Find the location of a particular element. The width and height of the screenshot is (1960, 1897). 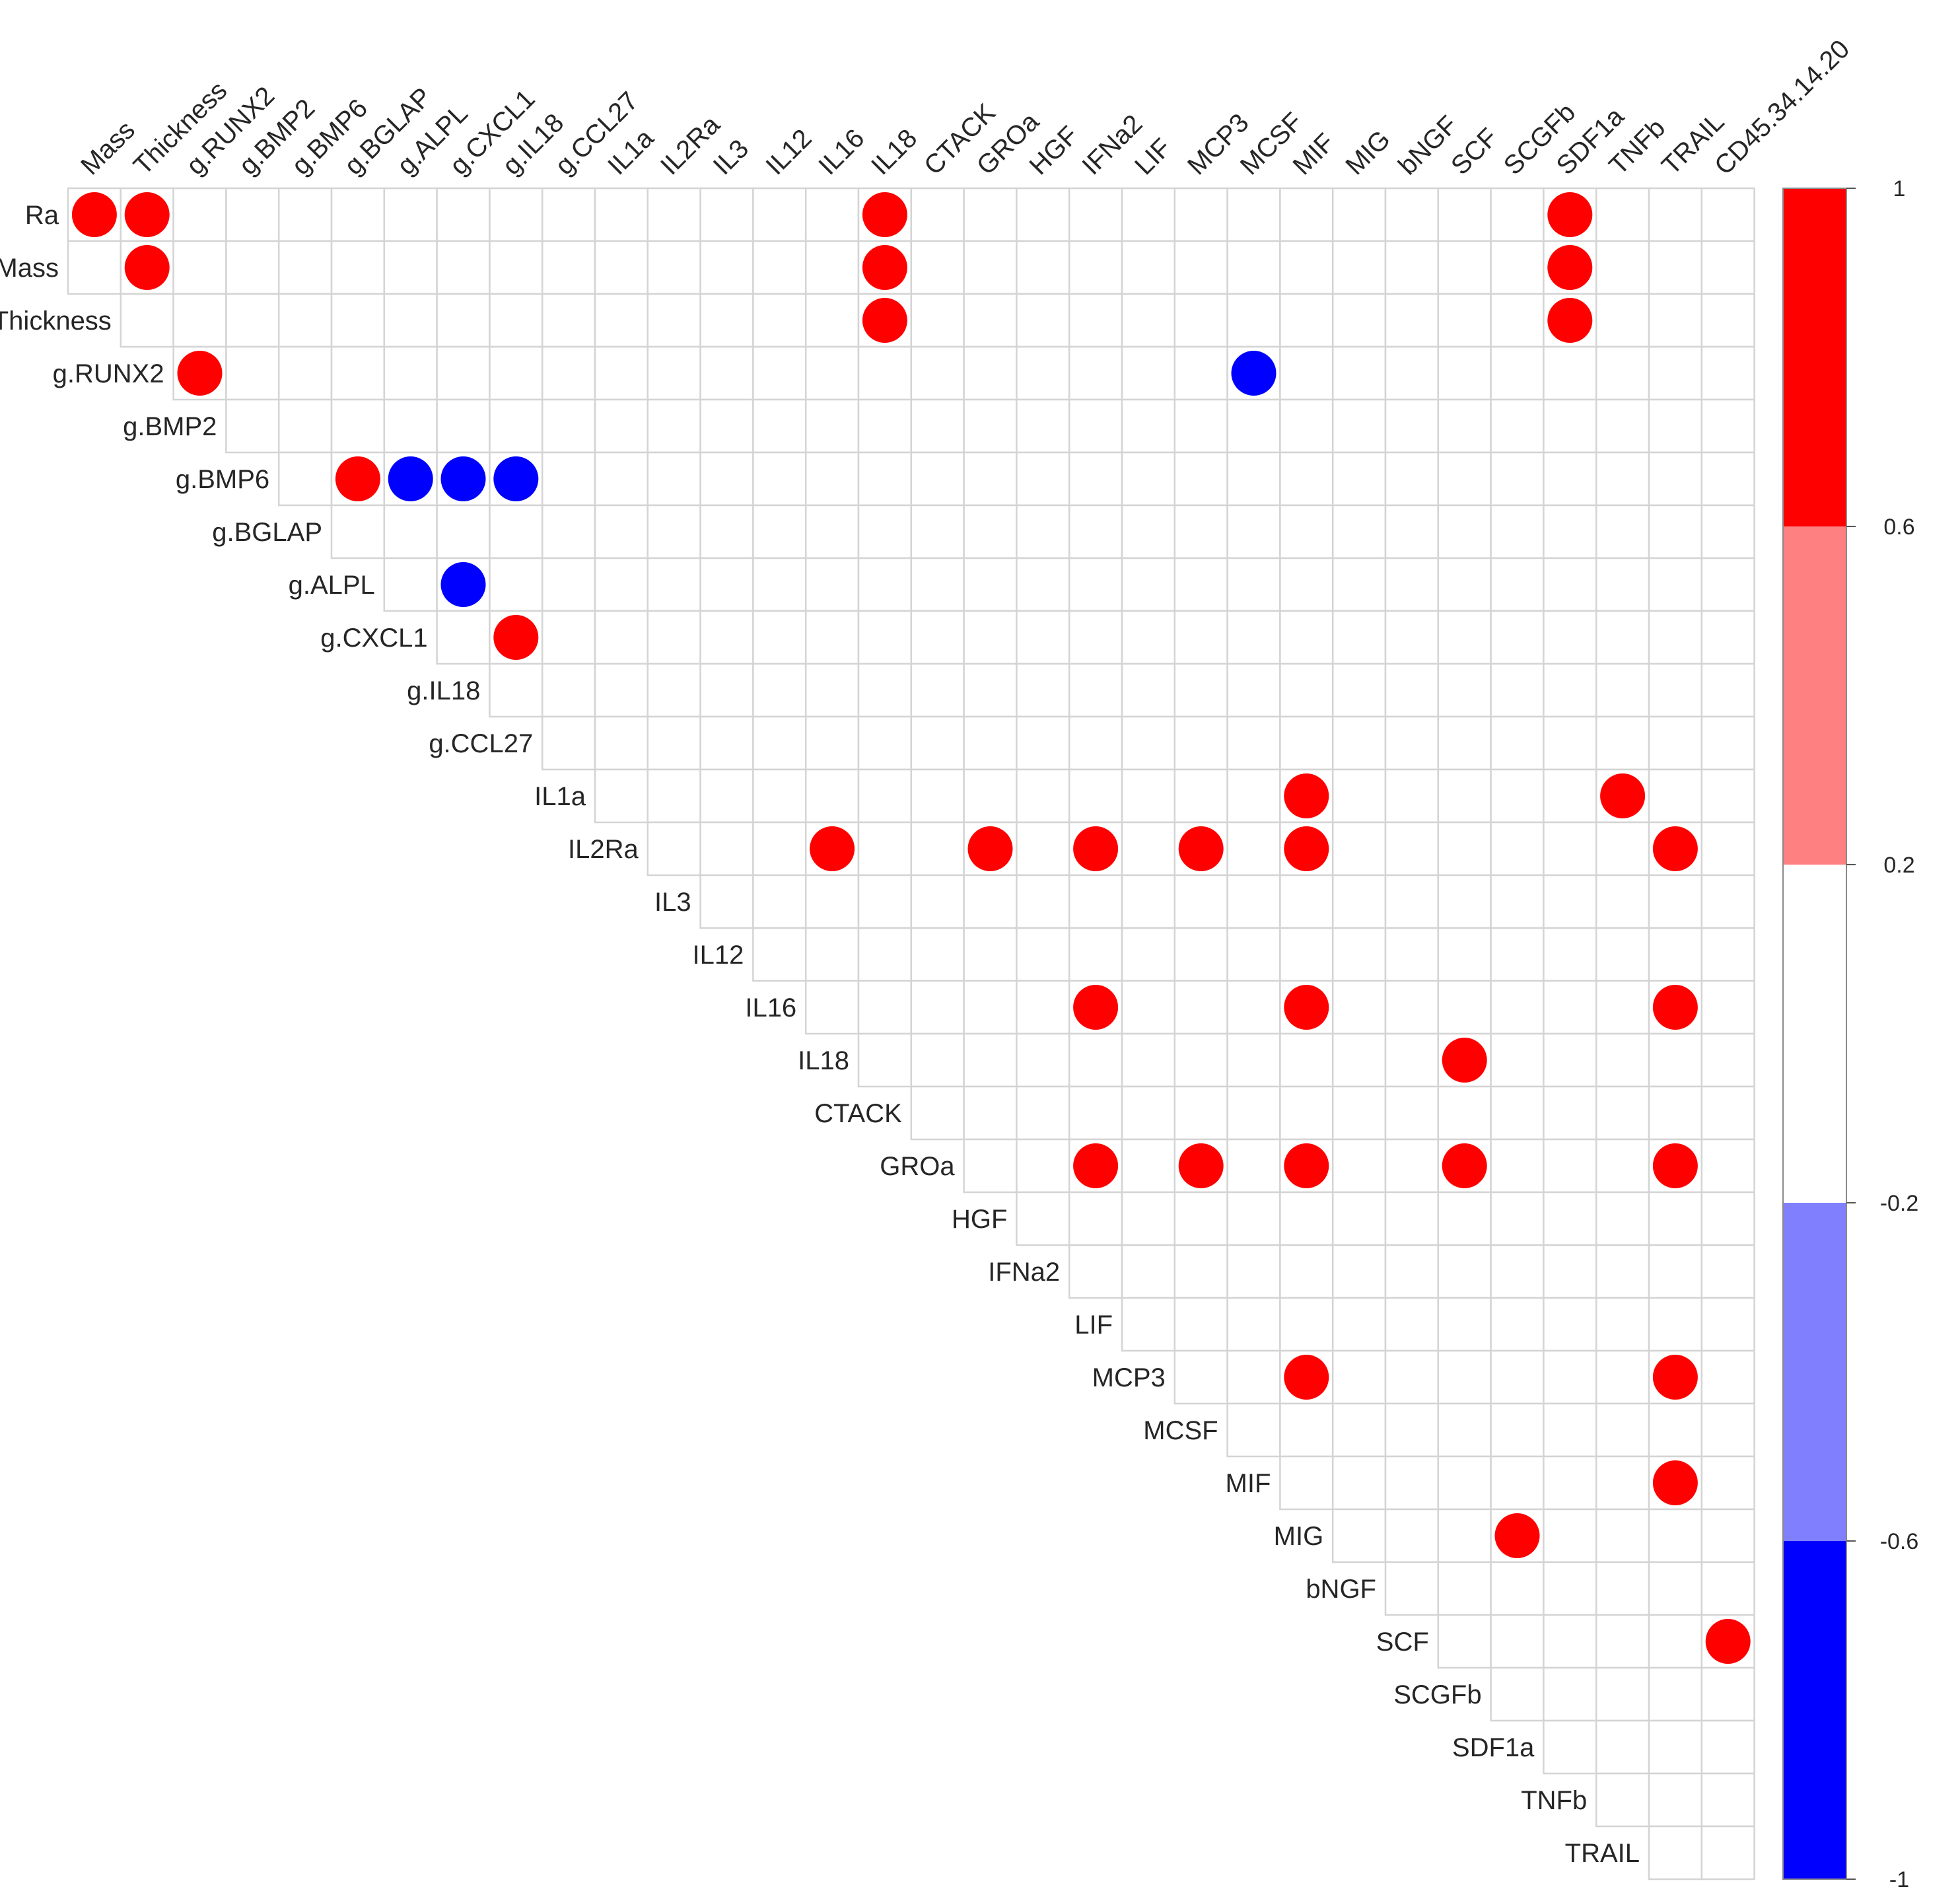

row-label: MCSF is located at coordinates (1180, 1431).